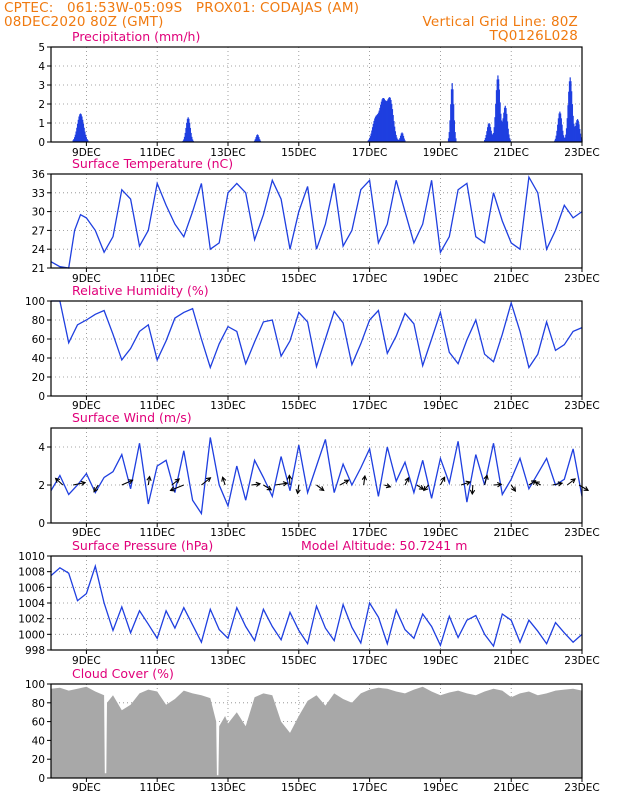 The height and width of the screenshot is (800, 618). I want to click on chart-humidity-xtick-label: 9DEC, so click(86, 406).